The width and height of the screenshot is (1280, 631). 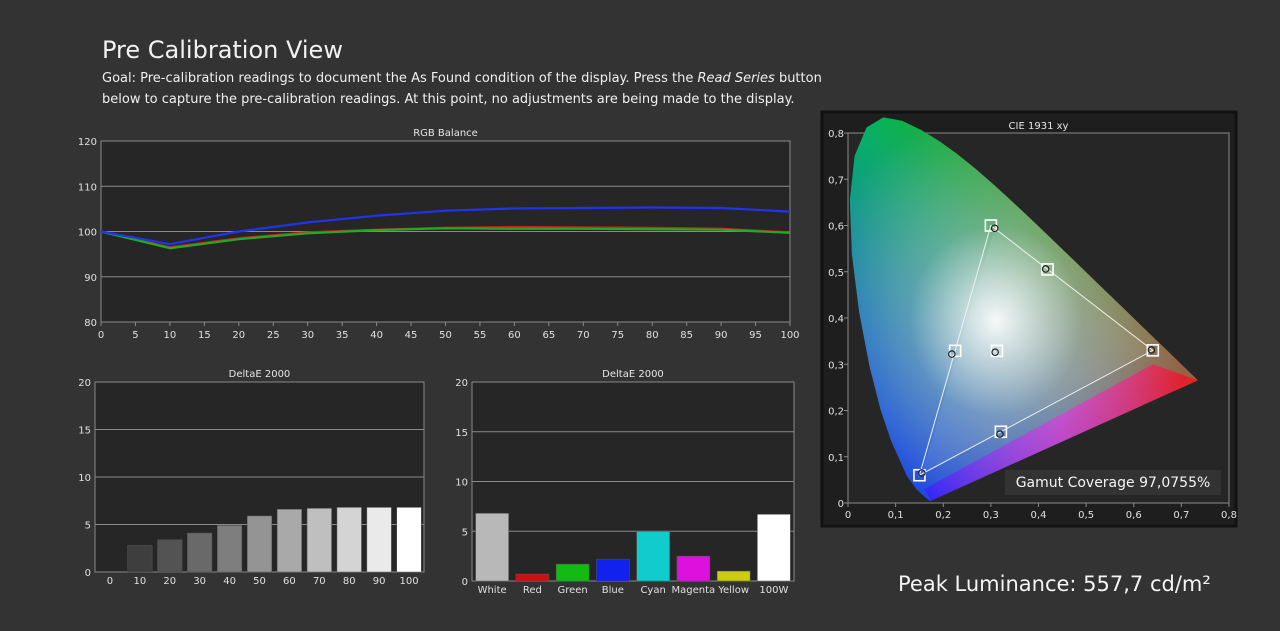 I want to click on rgb-x-tick: 10, so click(x=170, y=335).